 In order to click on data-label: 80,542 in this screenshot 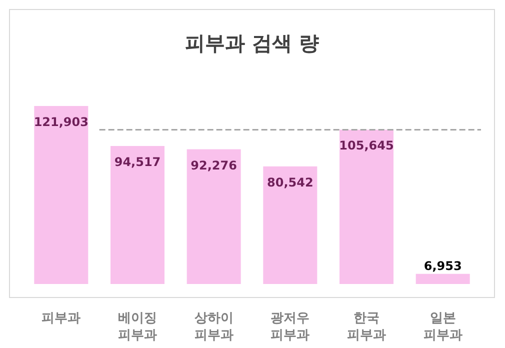, I will do `click(290, 182)`.